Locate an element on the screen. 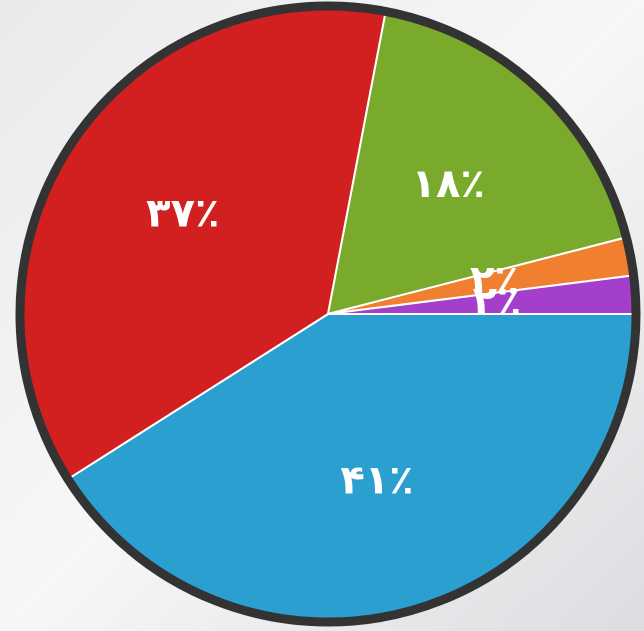 This screenshot has width=644, height=631. data-label: ۴۱٪ is located at coordinates (376, 481).